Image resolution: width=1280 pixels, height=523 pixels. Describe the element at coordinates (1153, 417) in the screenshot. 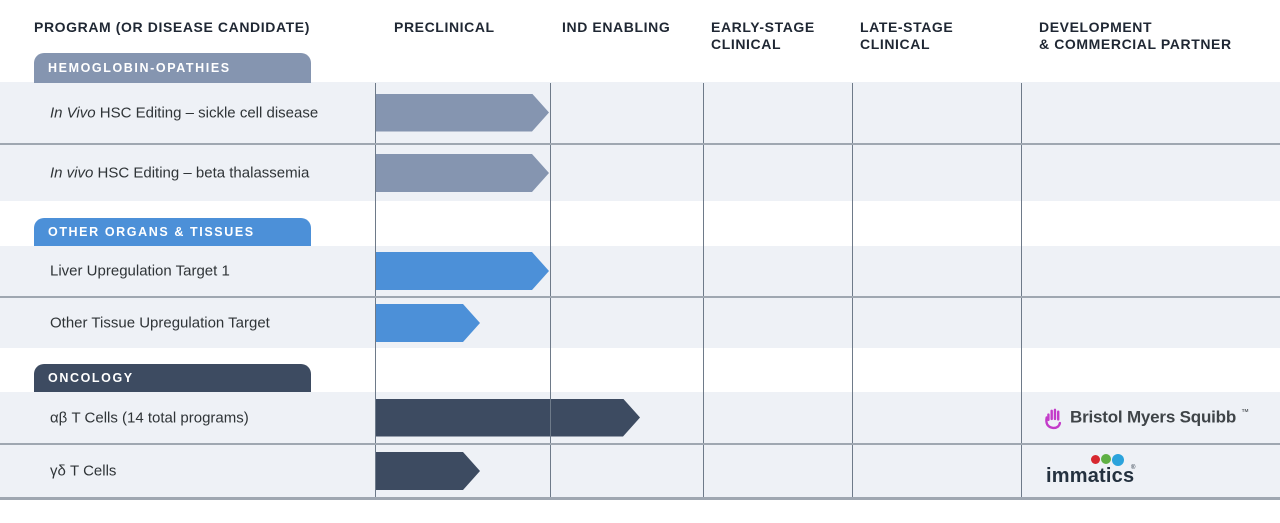

I see `bms-wordmark: Bristol Myers Squibb` at that location.